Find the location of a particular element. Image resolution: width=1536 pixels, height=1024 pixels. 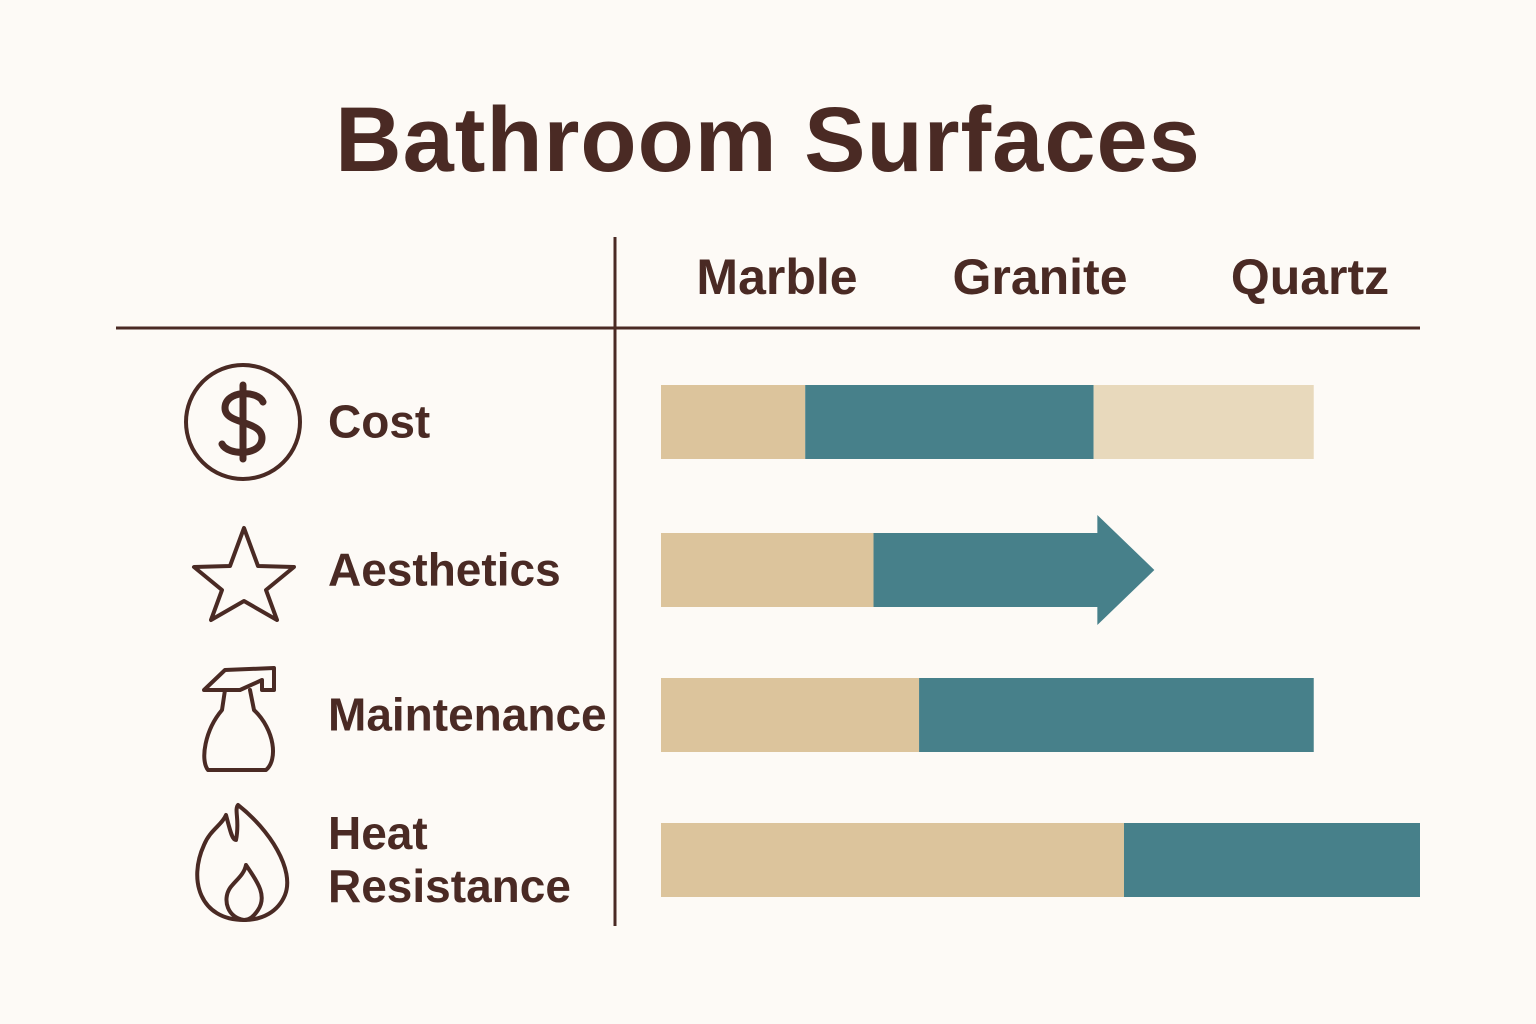

row-label: Maintenance is located at coordinates (467, 714).